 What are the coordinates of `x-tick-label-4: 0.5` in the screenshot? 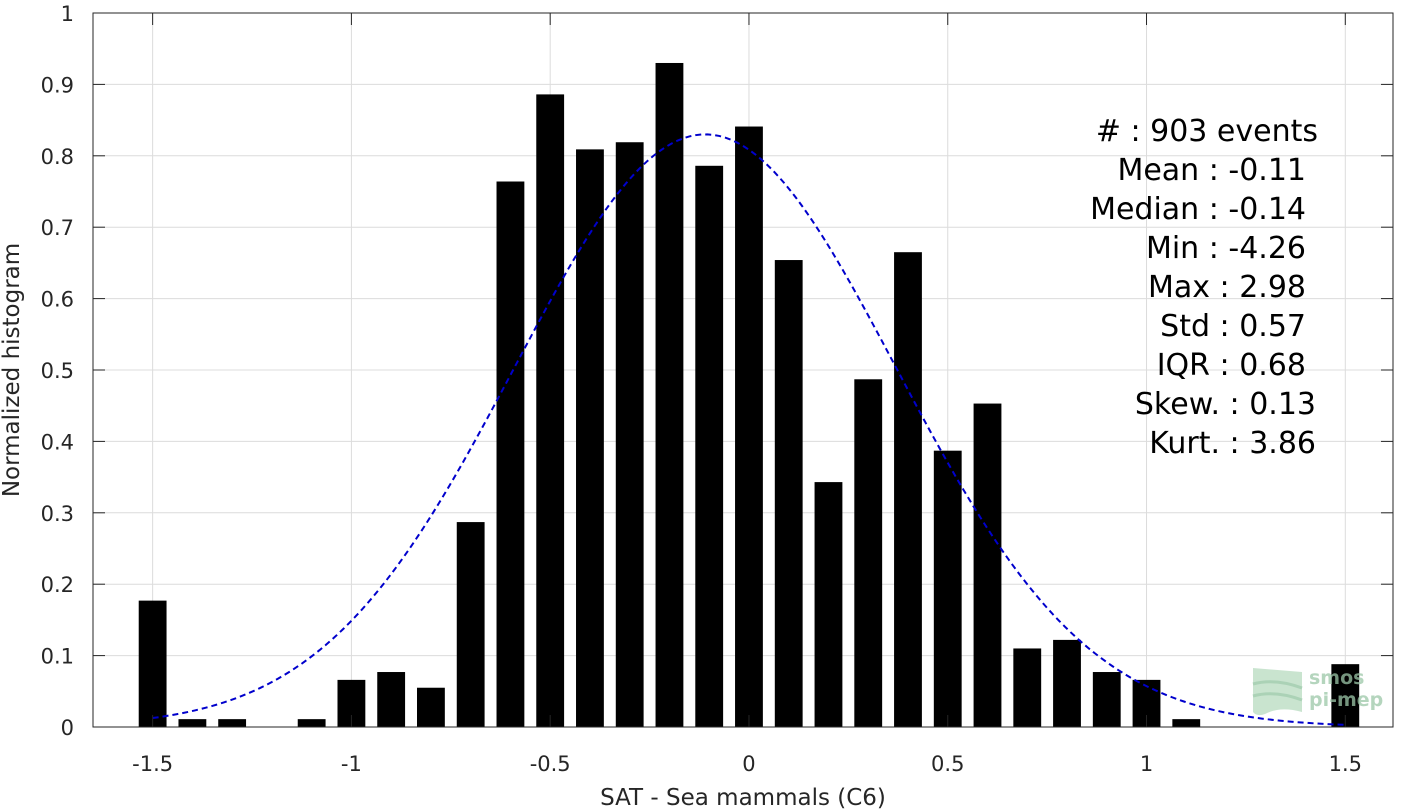 It's located at (947, 764).